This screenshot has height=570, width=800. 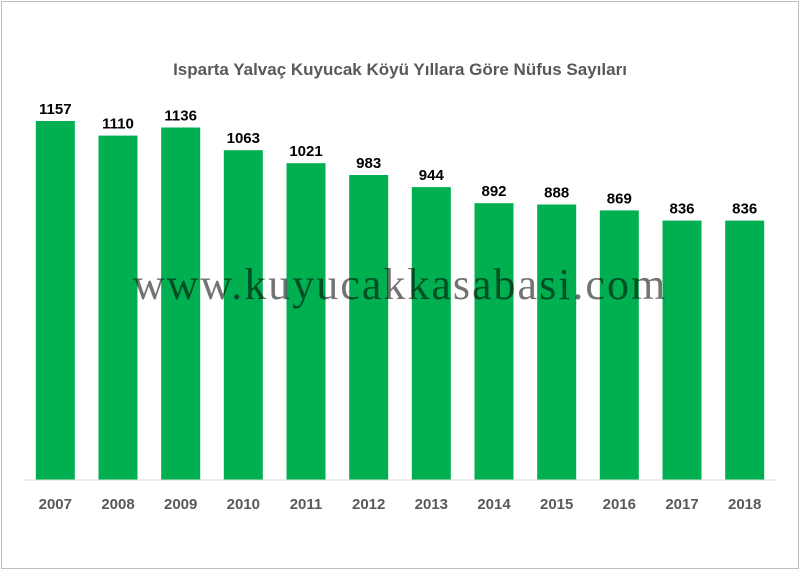 What do you see at coordinates (180, 116) in the screenshot?
I see `value-label-2009: 1136` at bounding box center [180, 116].